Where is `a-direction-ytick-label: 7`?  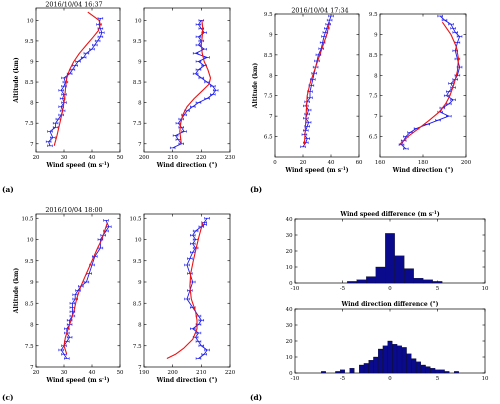 a-direction-ytick-label: 7 is located at coordinates (140, 145).